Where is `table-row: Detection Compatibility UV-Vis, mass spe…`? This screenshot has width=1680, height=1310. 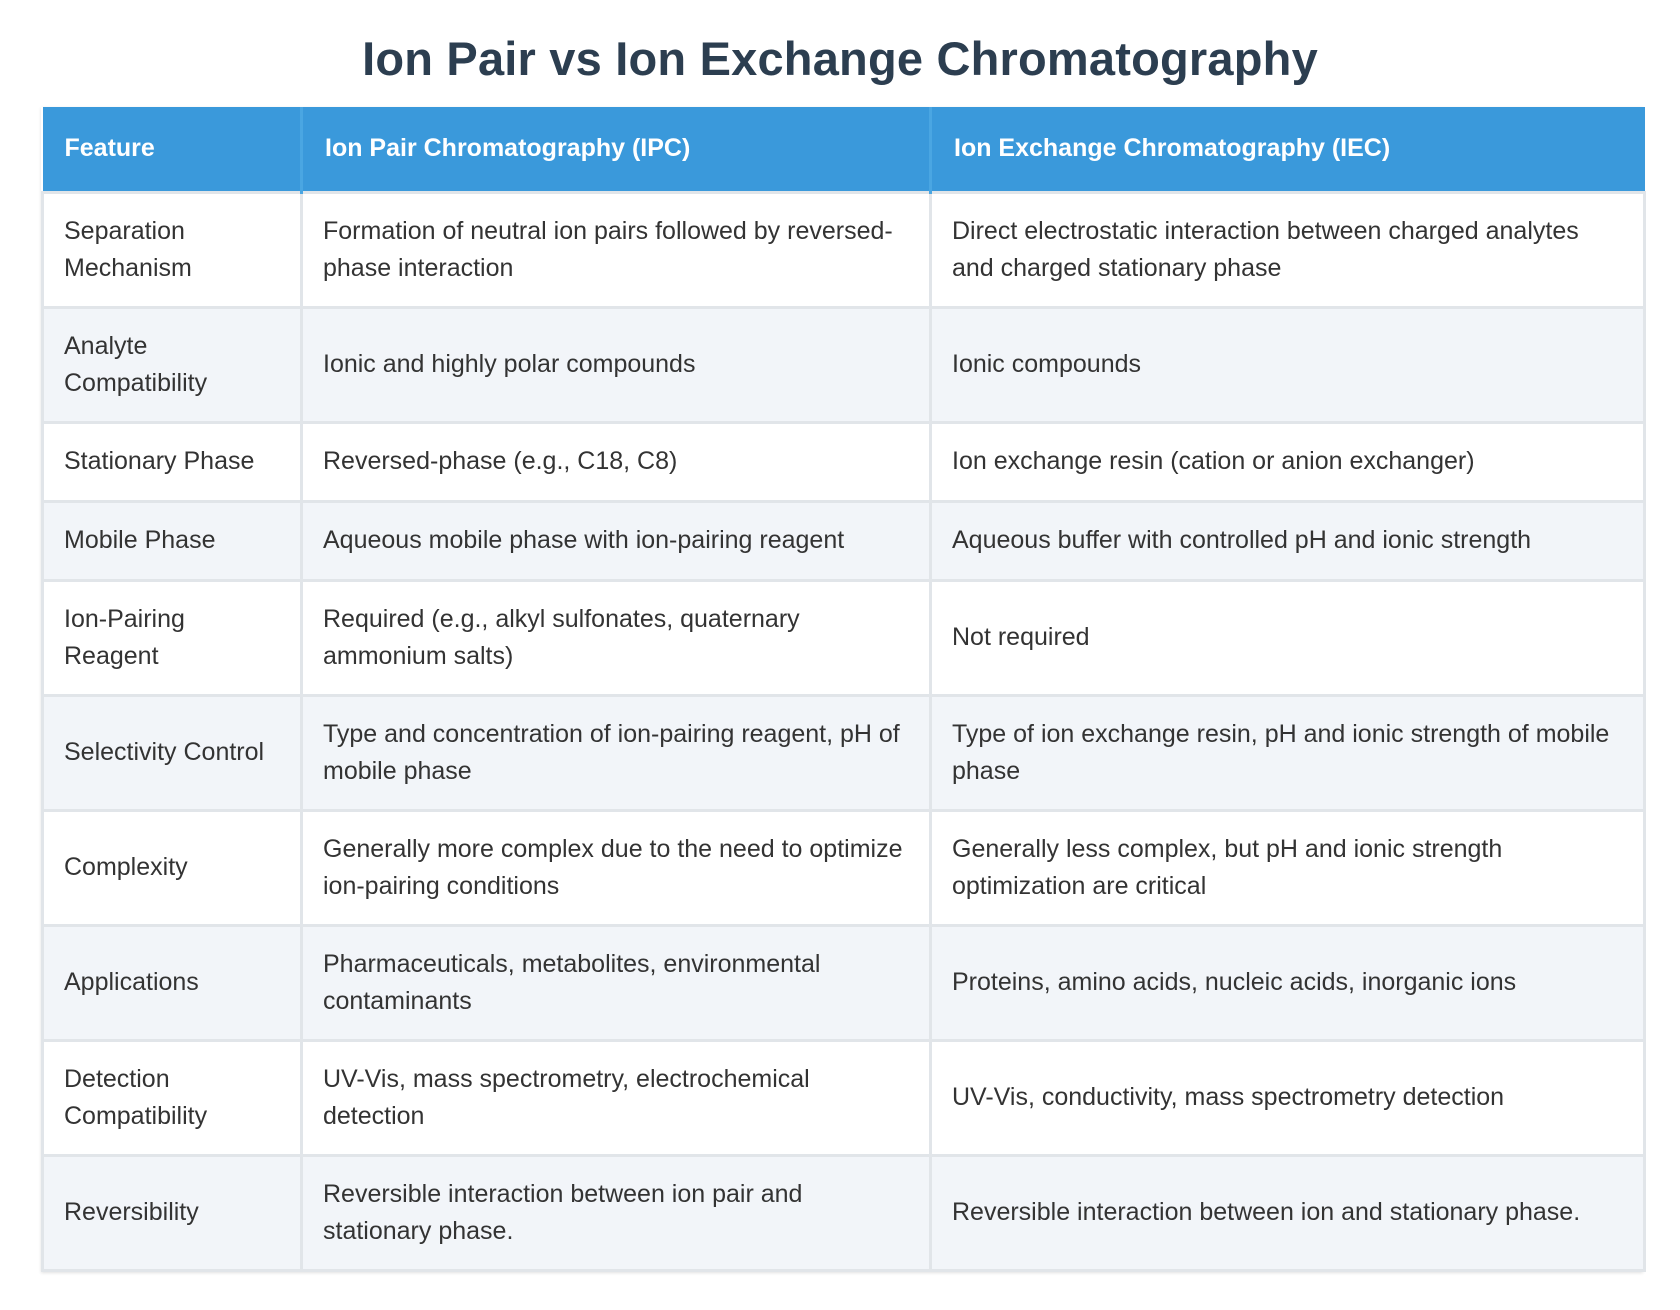
table-row: Detection Compatibility UV-Vis, mass spe… is located at coordinates (843, 1097).